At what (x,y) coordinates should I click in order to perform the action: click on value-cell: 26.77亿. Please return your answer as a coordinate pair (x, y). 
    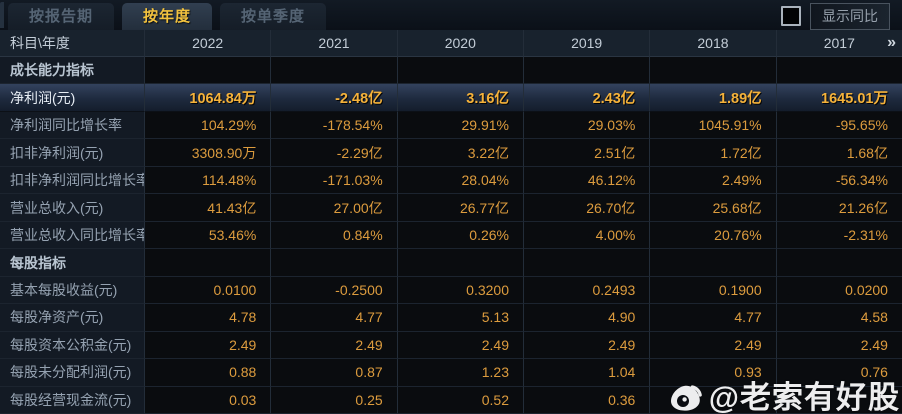
    Looking at the image, I should click on (460, 208).